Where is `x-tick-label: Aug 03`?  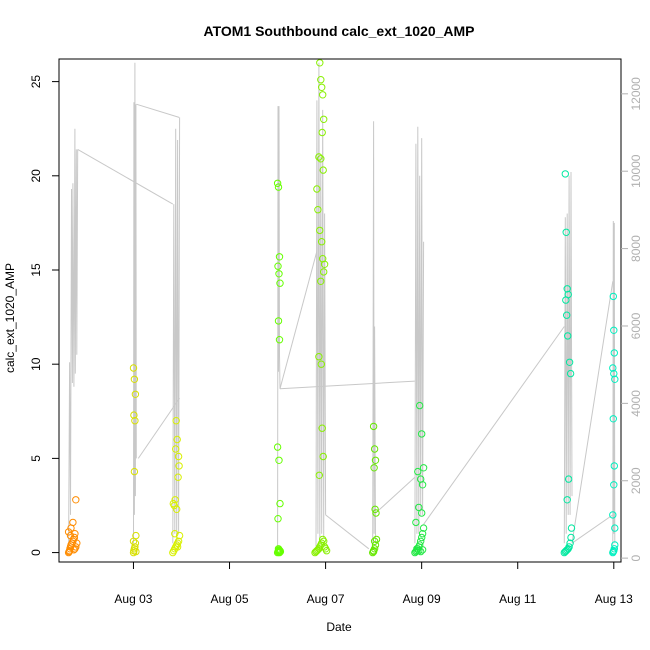 x-tick-label: Aug 03 is located at coordinates (133, 599).